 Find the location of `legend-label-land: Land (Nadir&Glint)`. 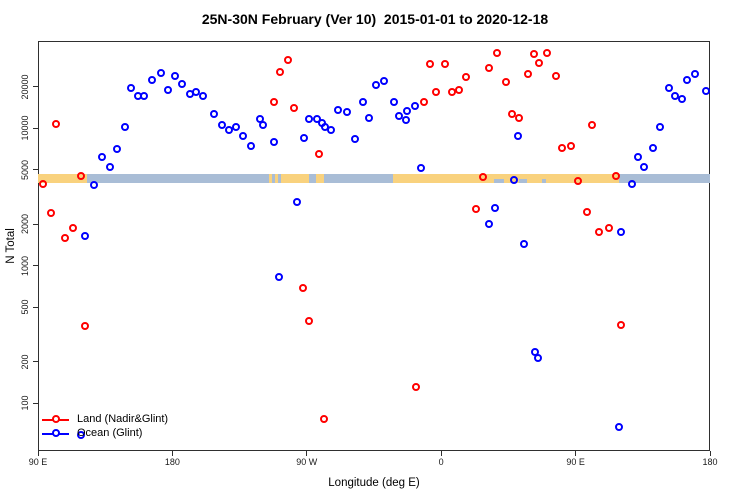

legend-label-land: Land (Nadir&Glint) is located at coordinates (123, 419).